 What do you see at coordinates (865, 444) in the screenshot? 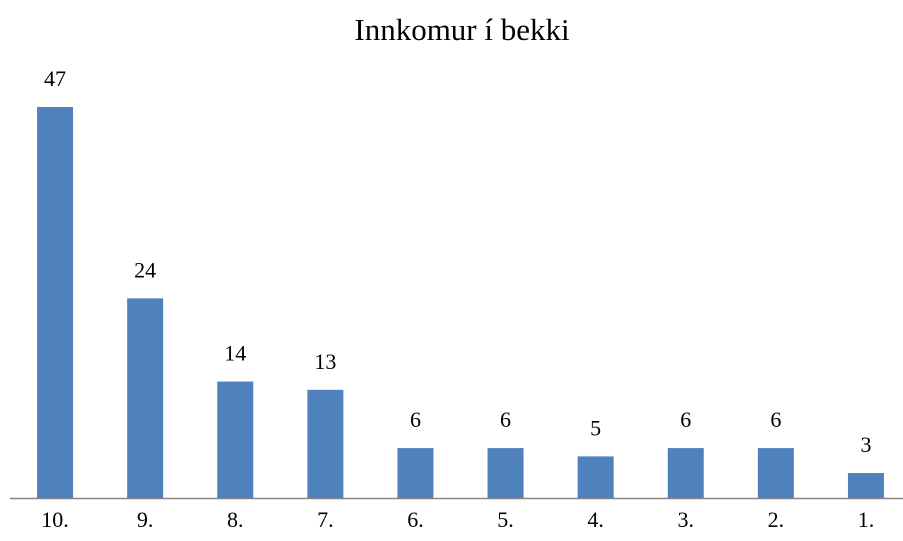
I see `value-label: 3` at bounding box center [865, 444].